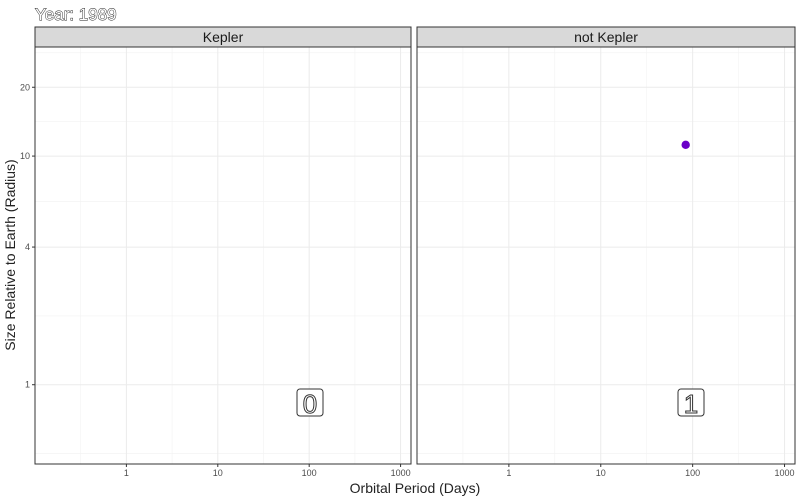 Image resolution: width=800 pixels, height=500 pixels. I want to click on y-tick-label: 20, so click(25, 87).